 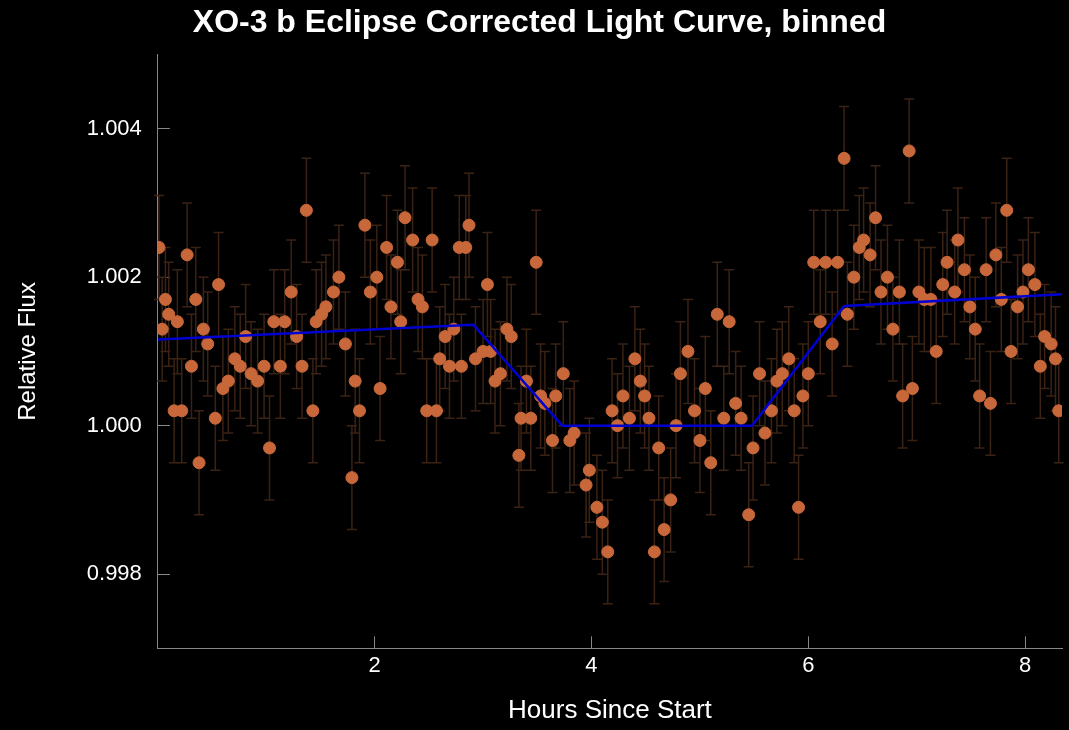 I want to click on chart-title: XO-3 b Eclipse Corrected Light Curve, binned, so click(x=539, y=21).